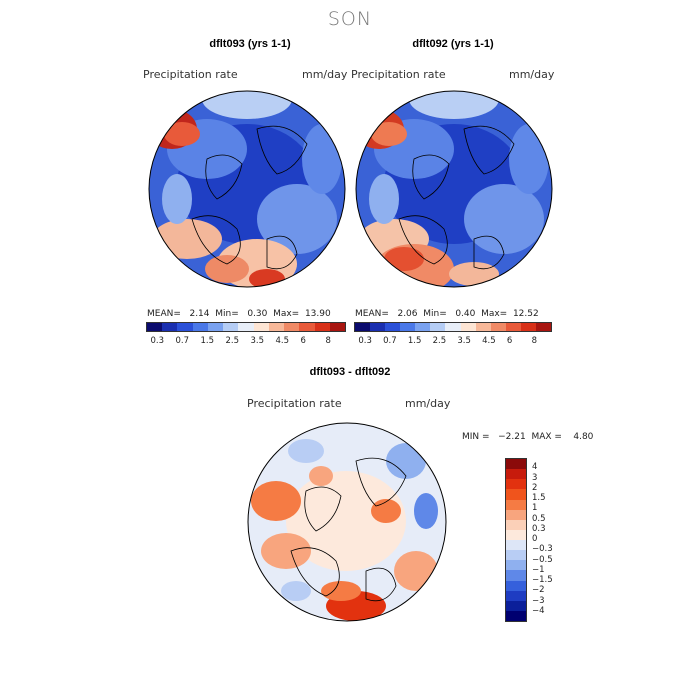 Image resolution: width=700 pixels, height=700 pixels. What do you see at coordinates (538, 600) in the screenshot?
I see `diff-colorbar-tick-label: −3` at bounding box center [538, 600].